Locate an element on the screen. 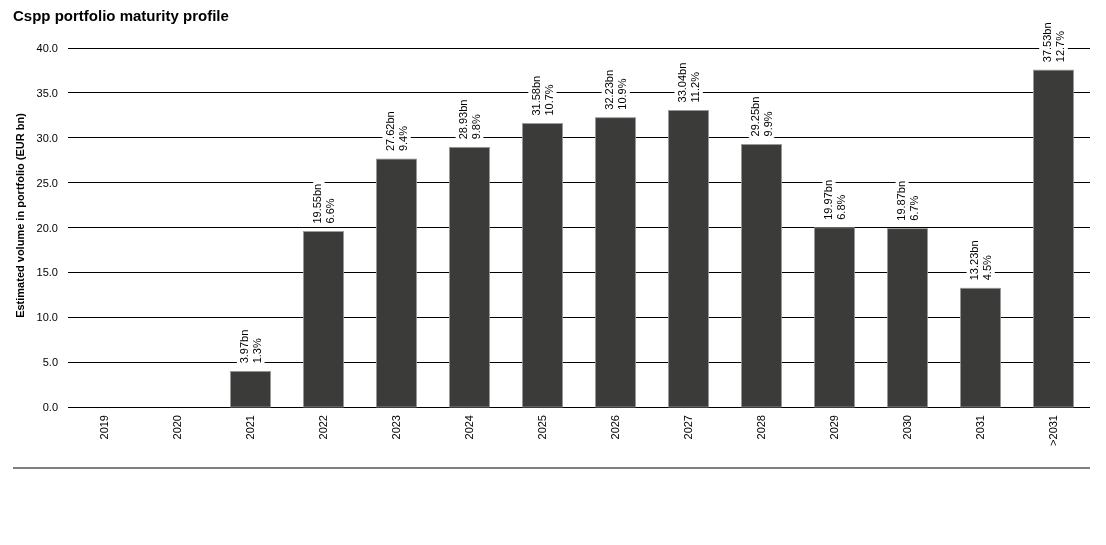 This screenshot has width=1106, height=545. annotation: 10.9% is located at coordinates (622, 94).